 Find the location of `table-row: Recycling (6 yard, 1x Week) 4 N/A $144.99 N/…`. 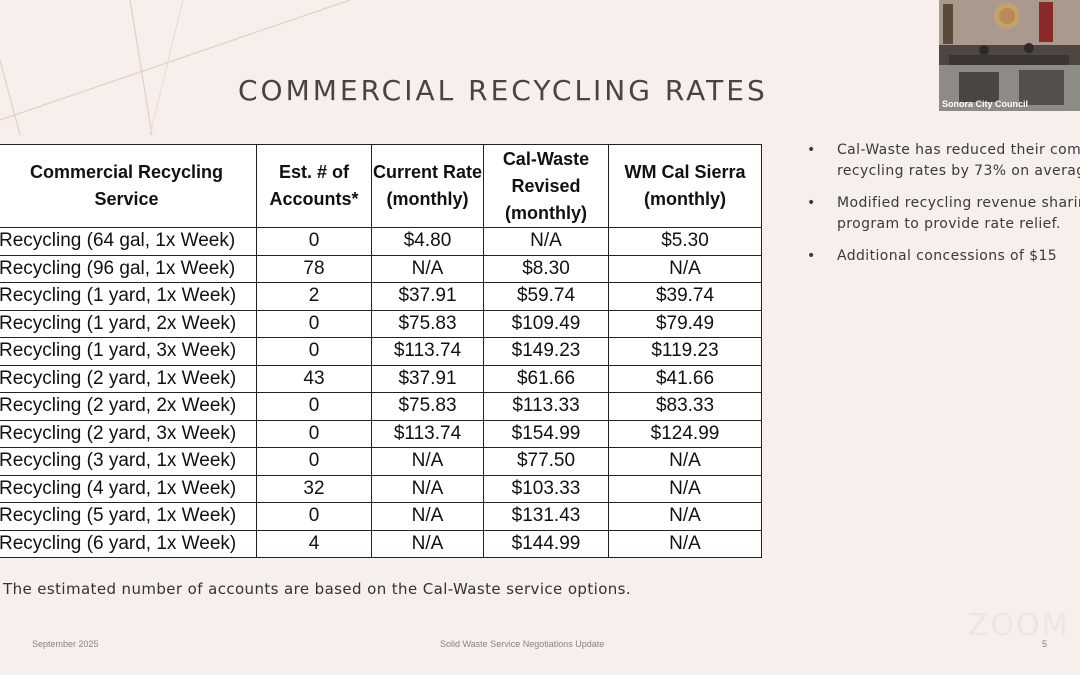

table-row: Recycling (6 yard, 1x Week) 4 N/A $144.99 N/… is located at coordinates (381, 543).